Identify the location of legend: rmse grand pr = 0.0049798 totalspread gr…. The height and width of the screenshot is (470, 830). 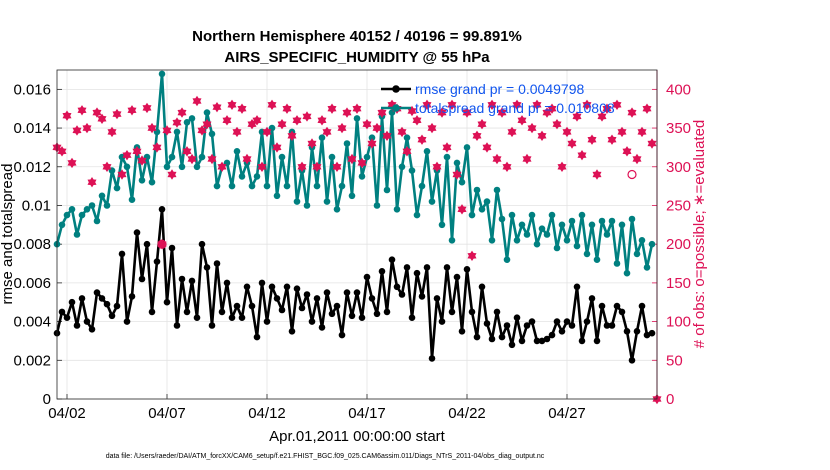
(498, 98).